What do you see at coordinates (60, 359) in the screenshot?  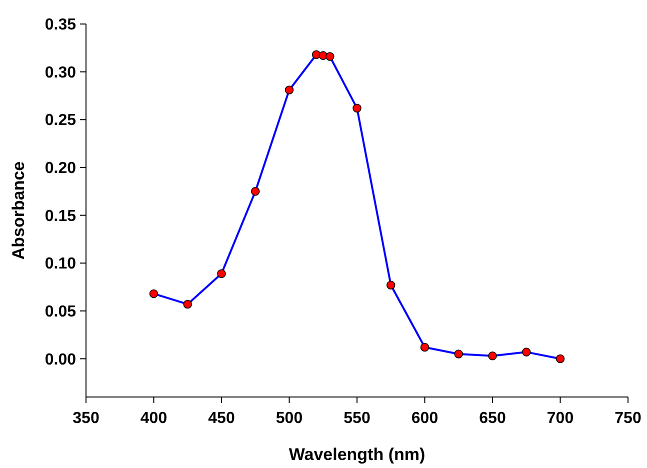 I see `y-tick-label: 0.00` at bounding box center [60, 359].